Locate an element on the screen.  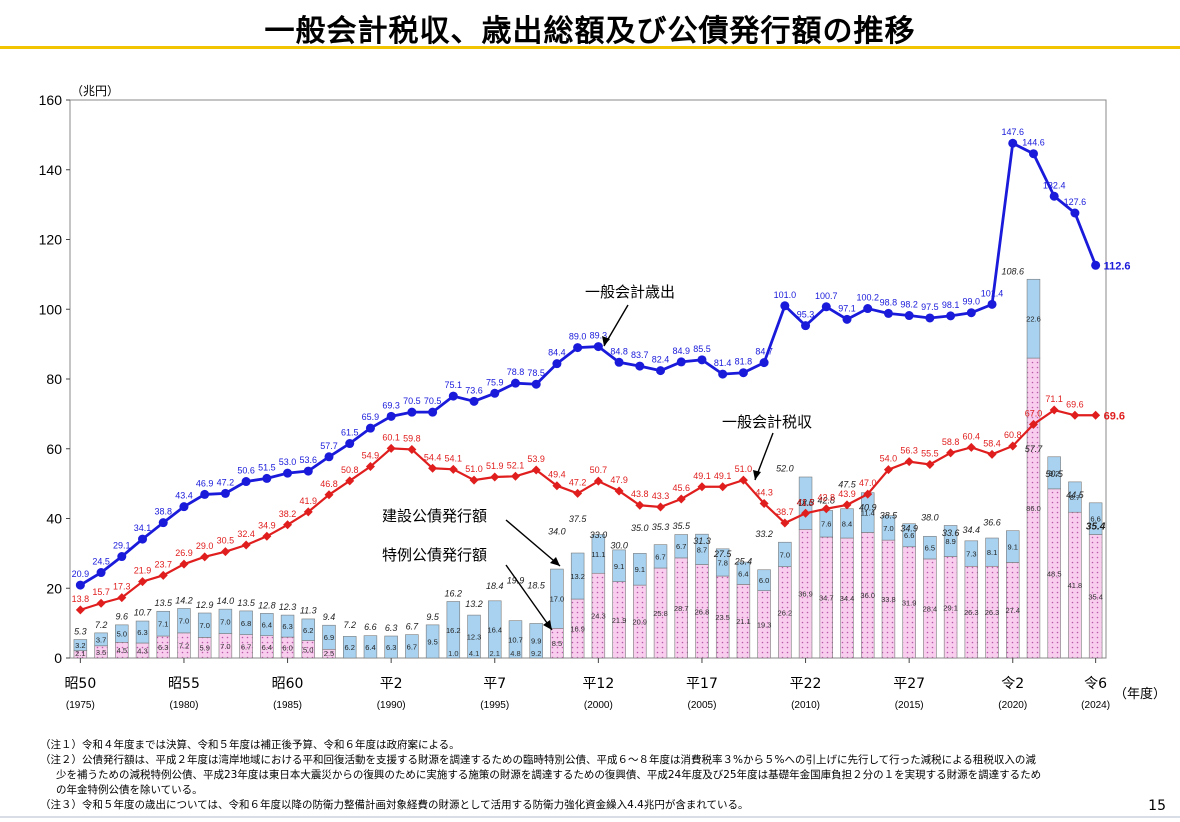
bar-kensetsu-label: 7.6 is located at coordinates (826, 524).